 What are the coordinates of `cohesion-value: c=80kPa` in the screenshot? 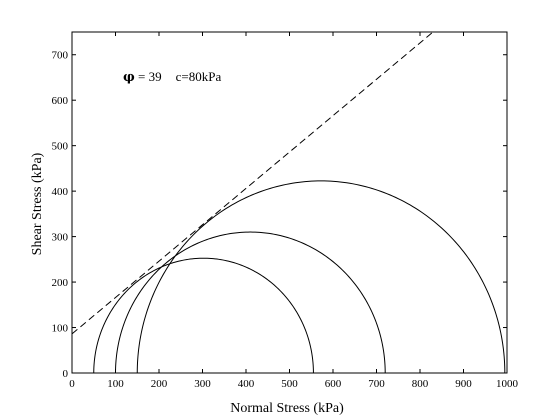 It's located at (199, 76).